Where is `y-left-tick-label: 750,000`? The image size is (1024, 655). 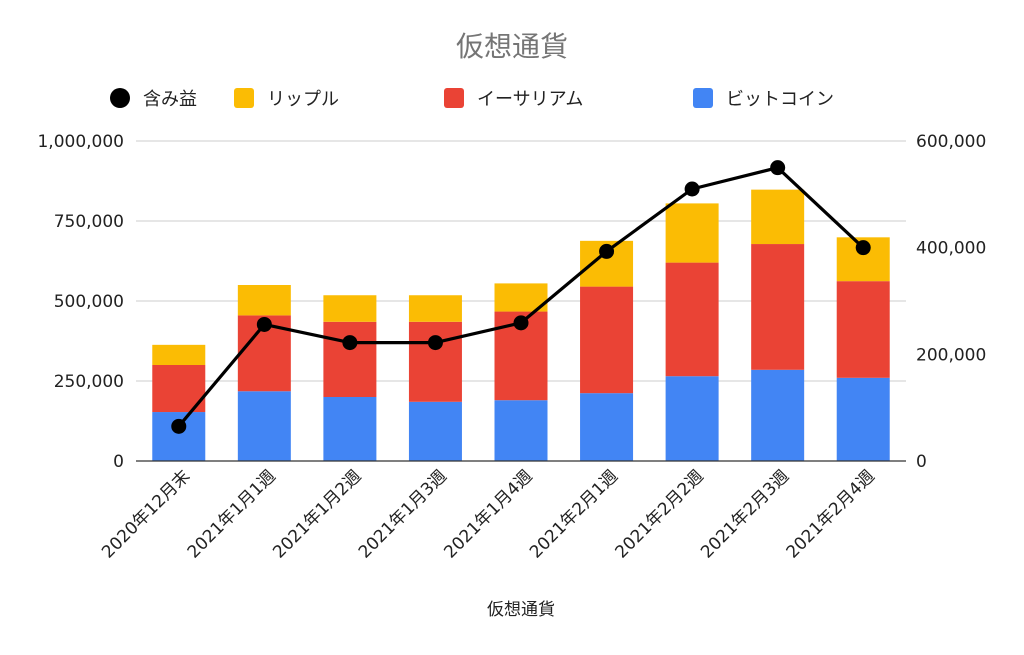 y-left-tick-label: 750,000 is located at coordinates (89, 222).